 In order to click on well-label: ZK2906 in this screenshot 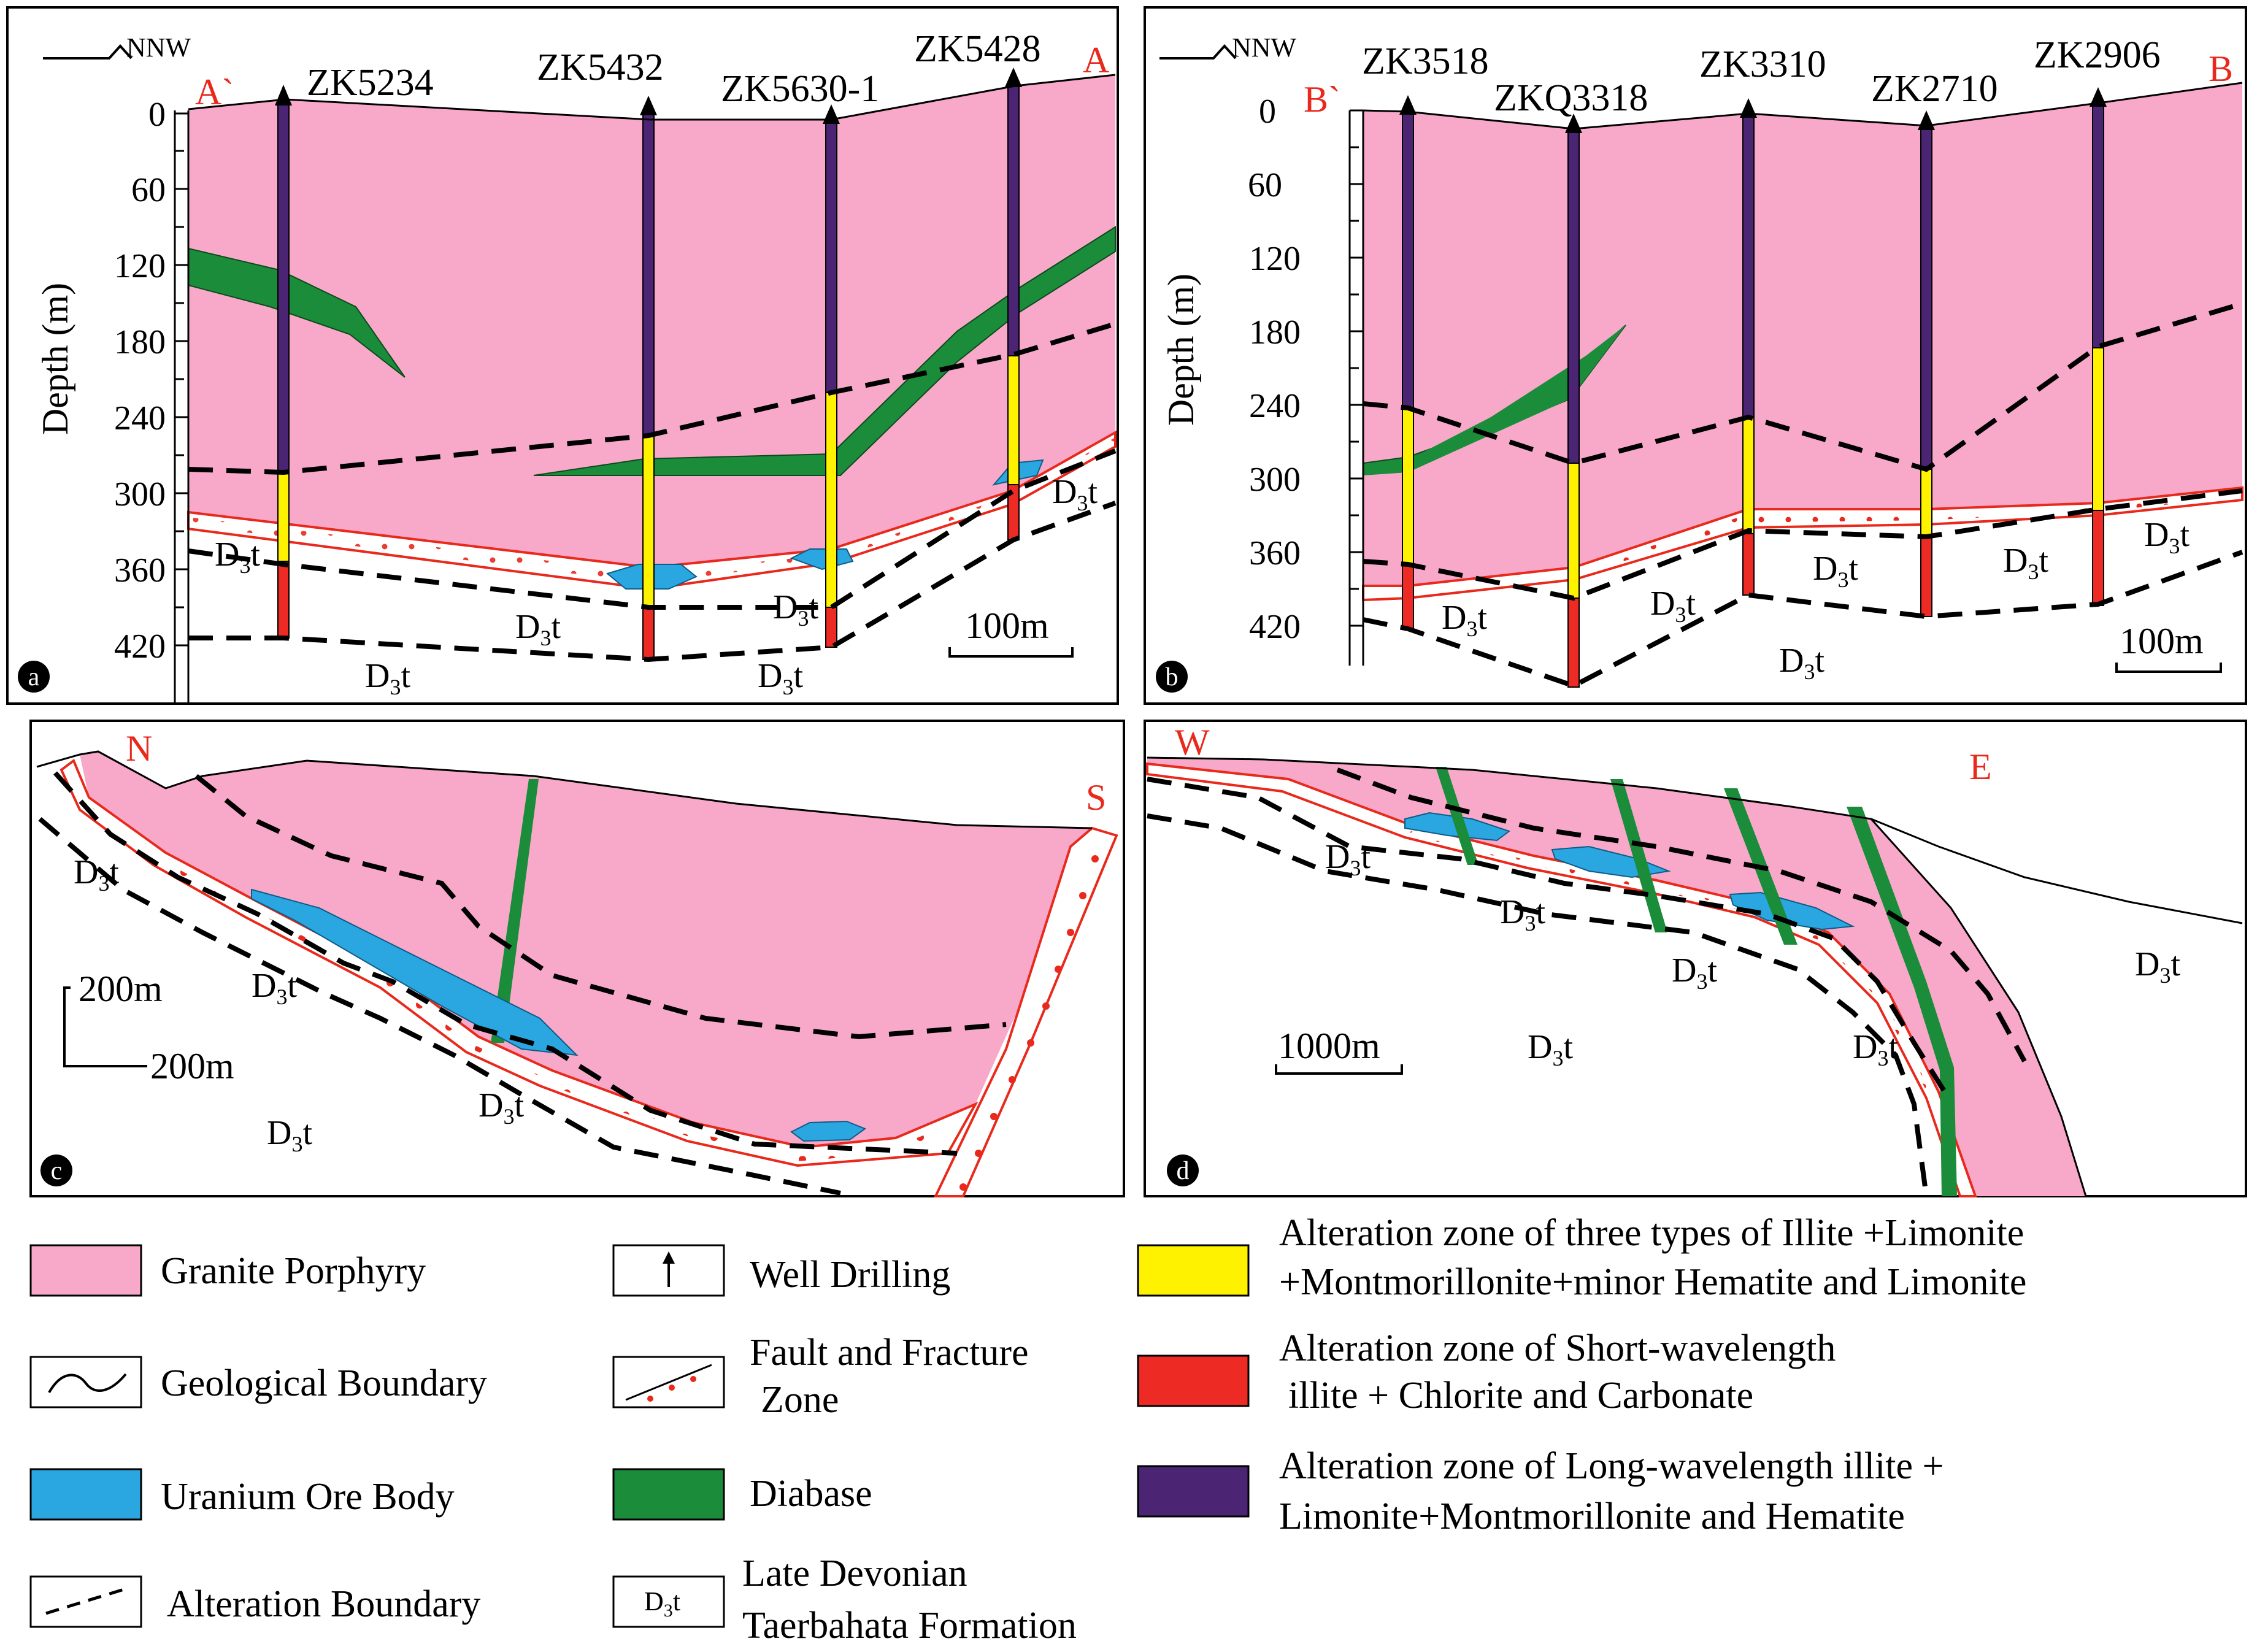, I will do `click(2097, 55)`.